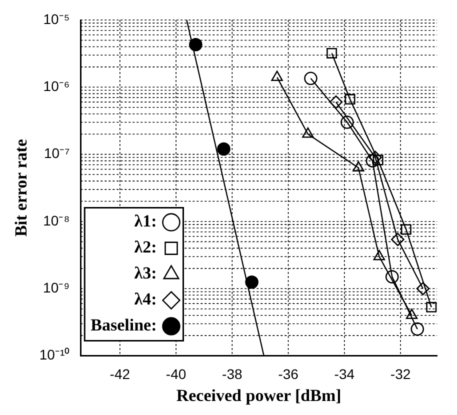 This screenshot has height=415, width=457. I want to click on x-tick-label: -38, so click(232, 374).